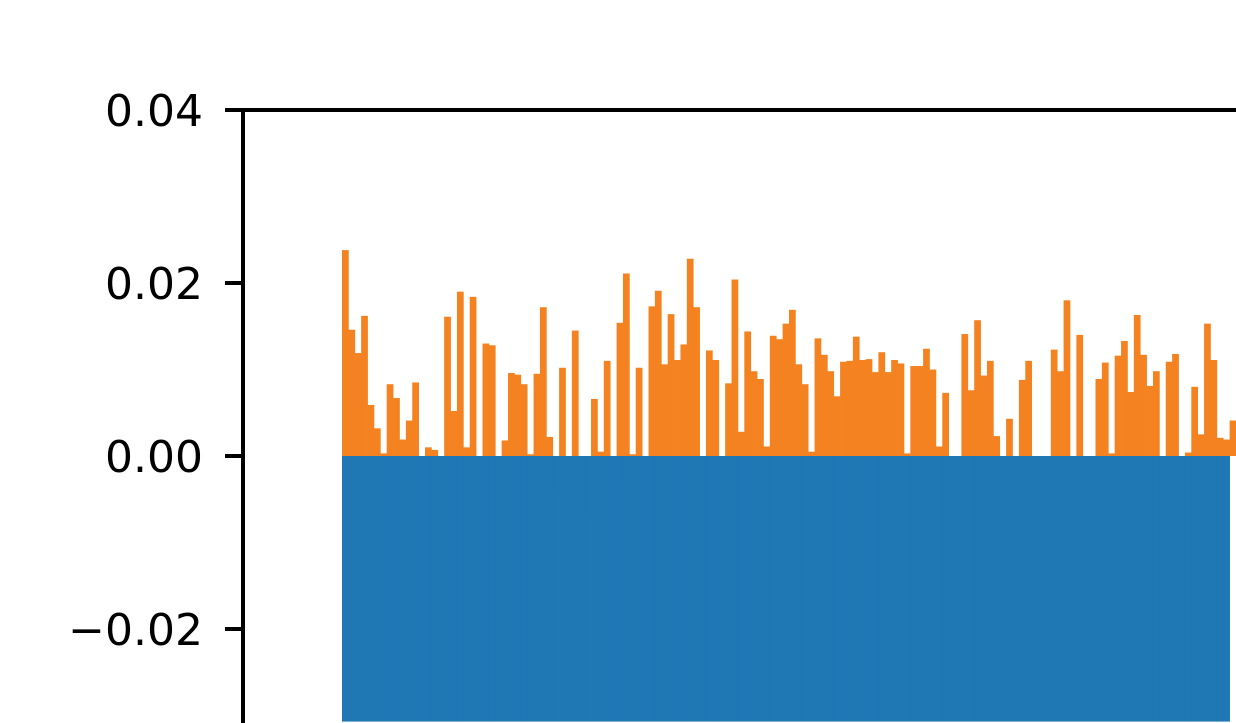 This screenshot has height=723, width=1236. What do you see at coordinates (154, 284) in the screenshot?
I see `y-tick-label: 0.02` at bounding box center [154, 284].